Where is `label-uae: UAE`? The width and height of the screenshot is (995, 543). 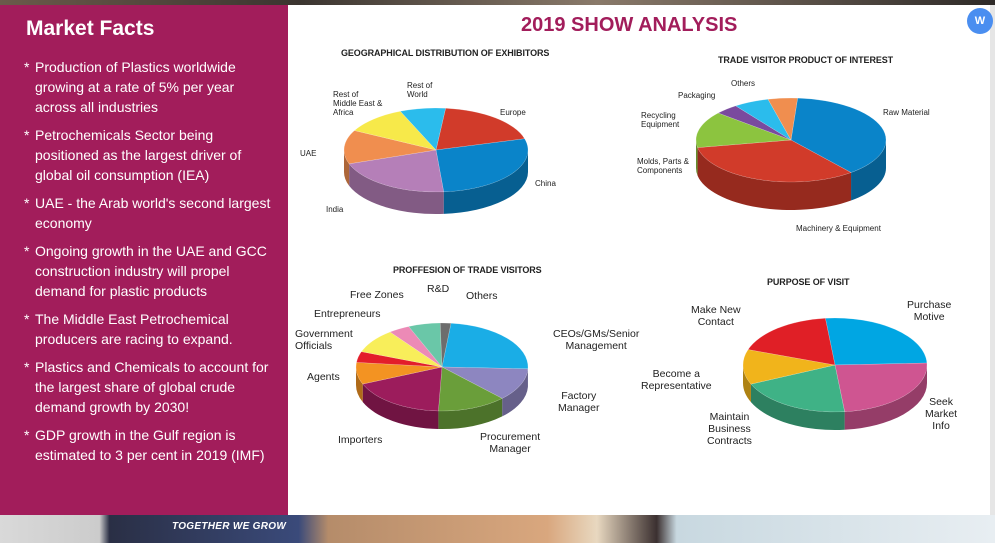
label-uae: UAE is located at coordinates (308, 153).